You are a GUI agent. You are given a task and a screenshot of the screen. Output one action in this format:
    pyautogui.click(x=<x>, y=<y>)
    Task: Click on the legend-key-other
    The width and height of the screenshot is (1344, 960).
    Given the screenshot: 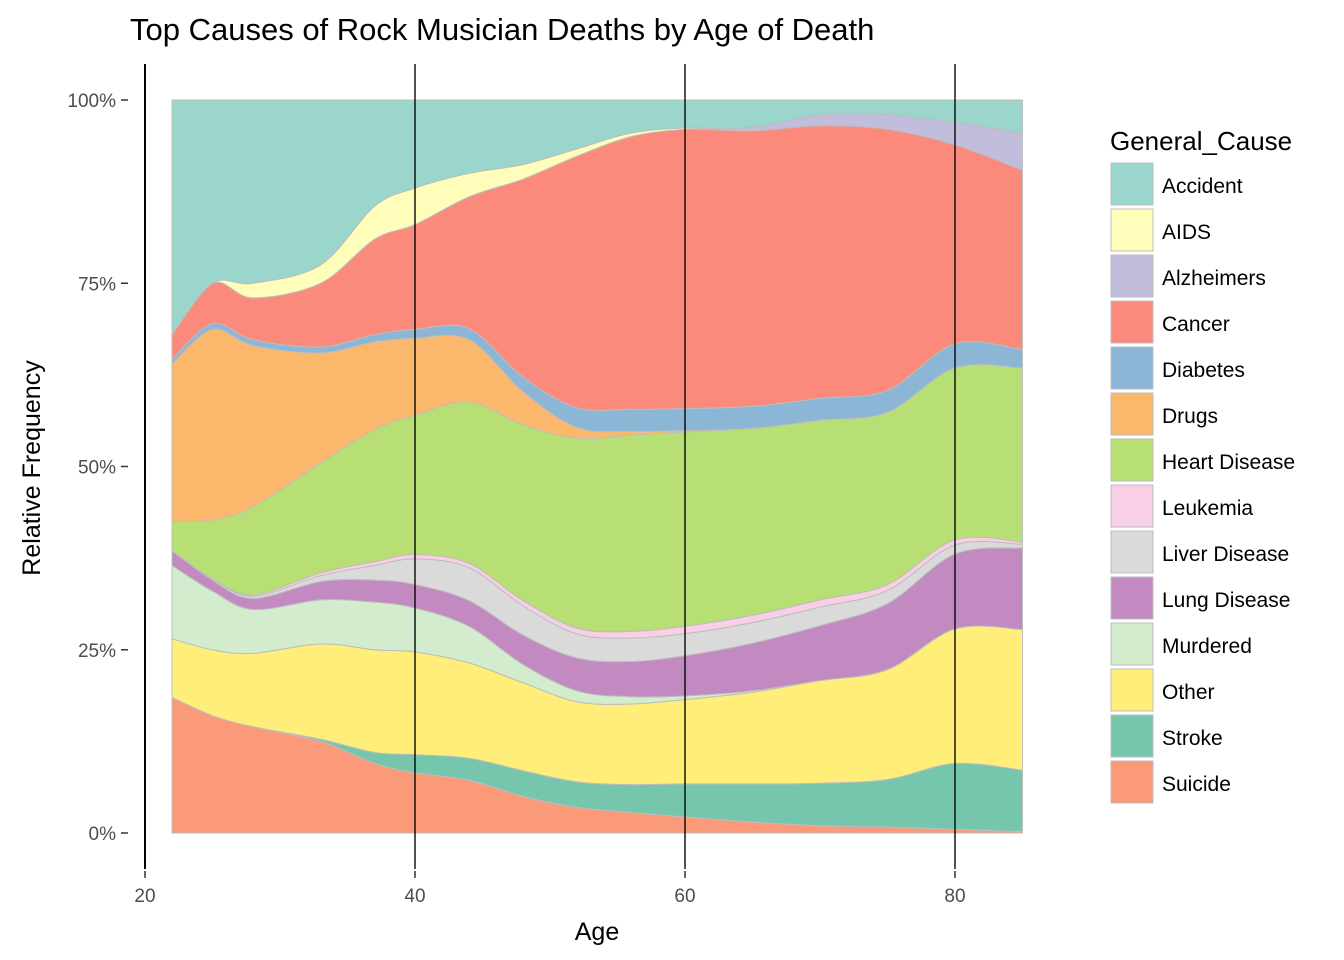 What is the action you would take?
    pyautogui.click(x=1132, y=690)
    